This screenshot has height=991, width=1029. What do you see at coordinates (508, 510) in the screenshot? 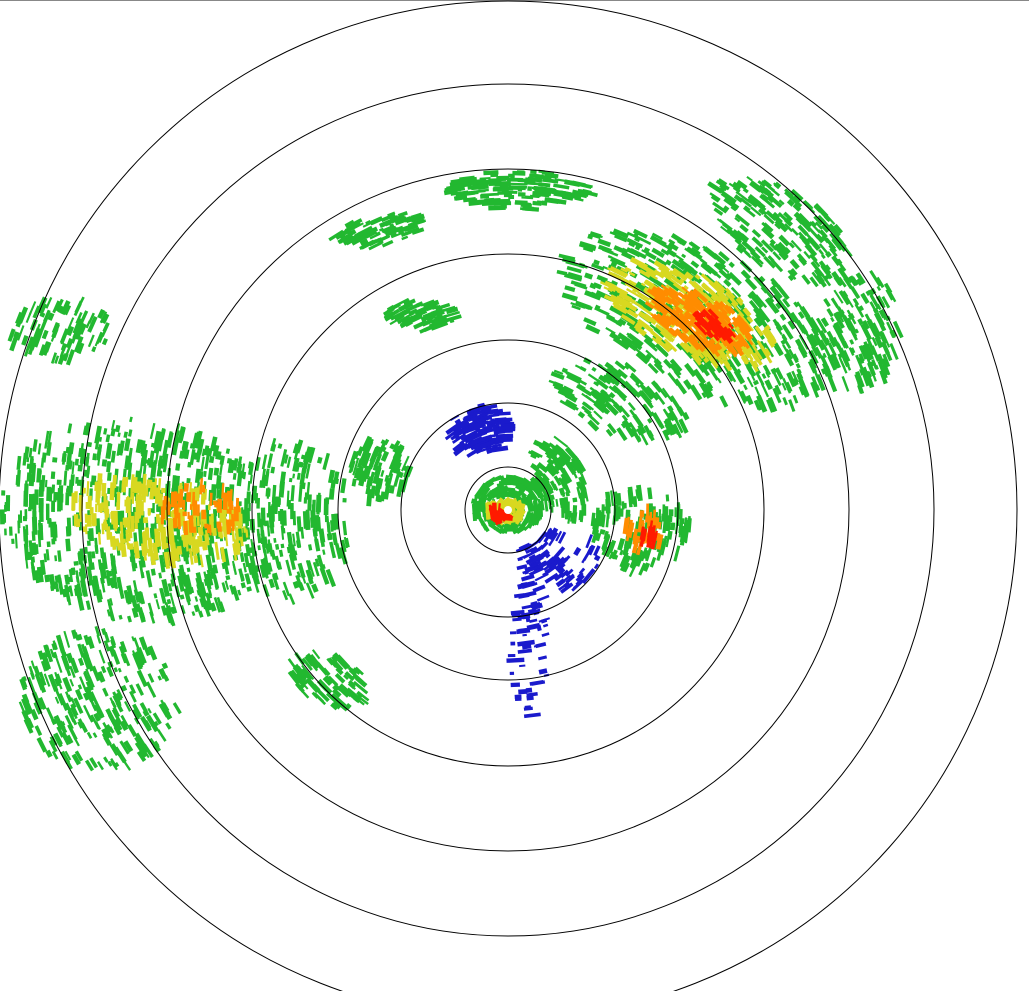
I see `radar-site-marker` at bounding box center [508, 510].